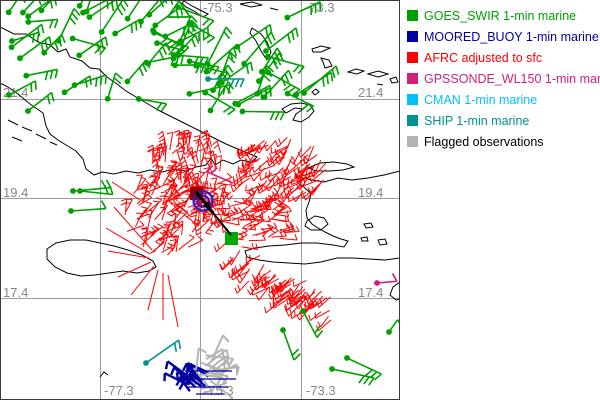  I want to click on legend-label: MOORED_BUOY 1-min marine, so click(511, 36).